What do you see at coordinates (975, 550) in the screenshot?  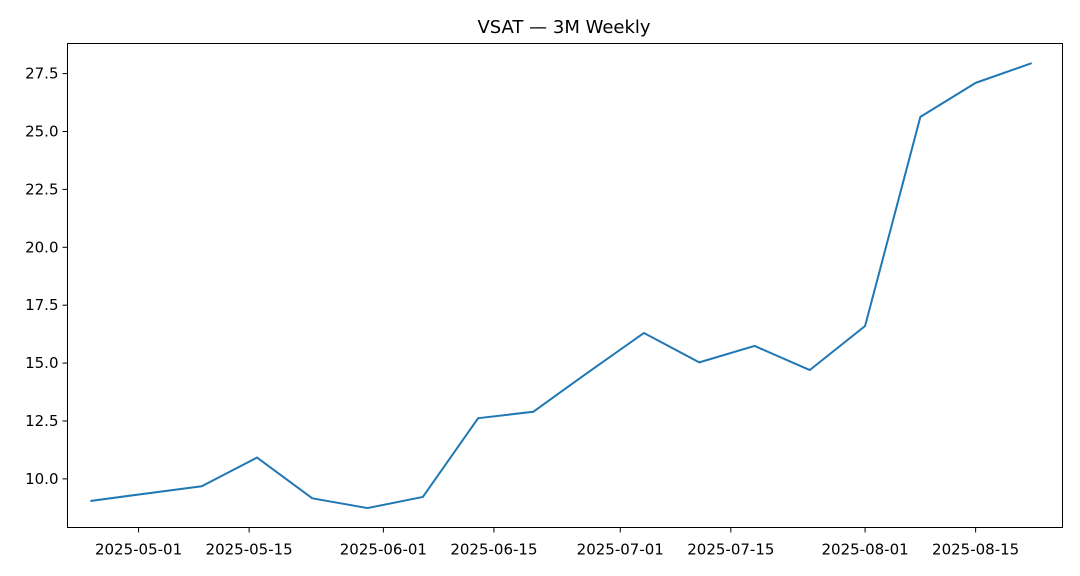 I see `x-tick-label: 2025-08-15` at bounding box center [975, 550].